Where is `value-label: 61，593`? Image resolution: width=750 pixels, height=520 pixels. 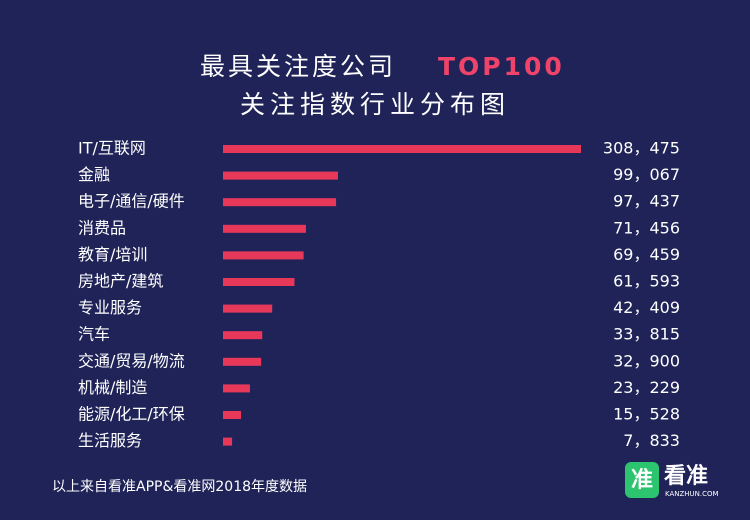 value-label: 61，593 is located at coordinates (646, 281).